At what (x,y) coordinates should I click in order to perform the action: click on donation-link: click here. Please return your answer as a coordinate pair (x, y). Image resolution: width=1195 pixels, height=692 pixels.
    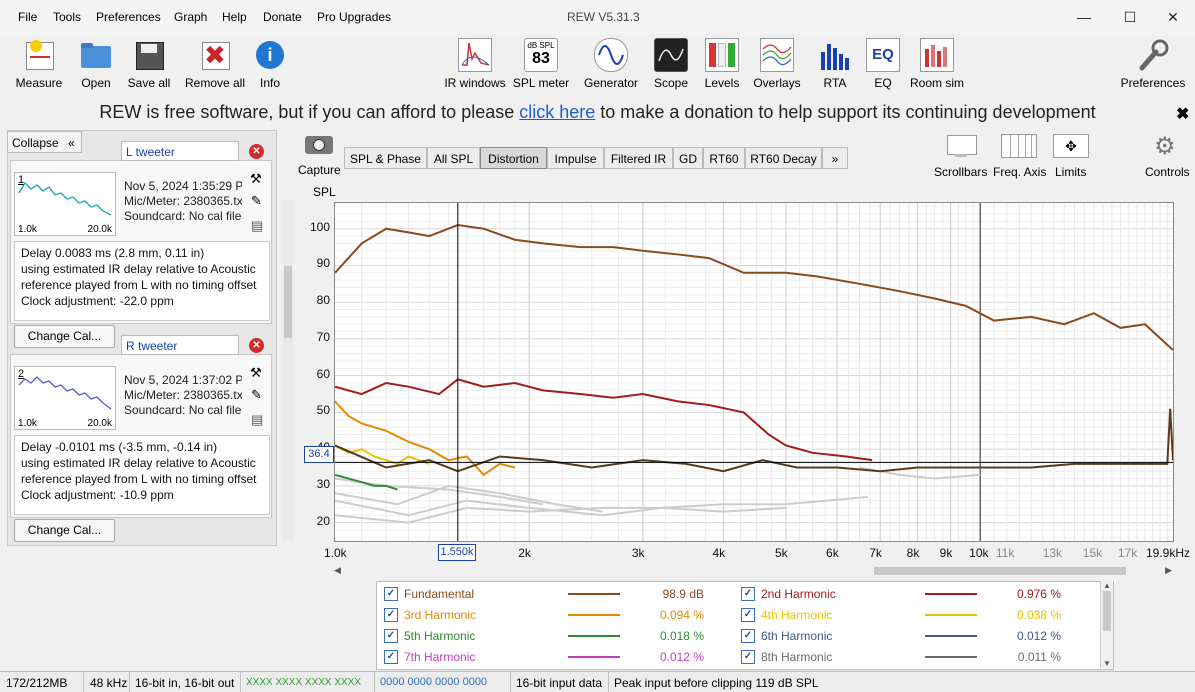
    Looking at the image, I should click on (557, 112).